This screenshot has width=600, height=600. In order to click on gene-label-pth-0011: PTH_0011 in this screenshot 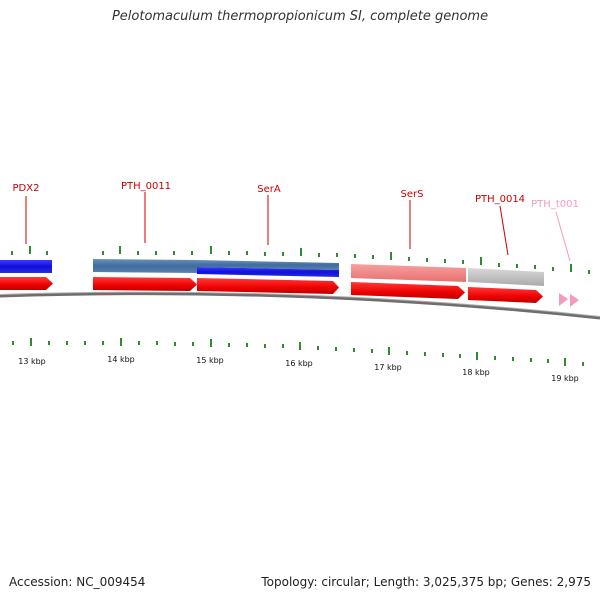, I will do `click(146, 186)`.